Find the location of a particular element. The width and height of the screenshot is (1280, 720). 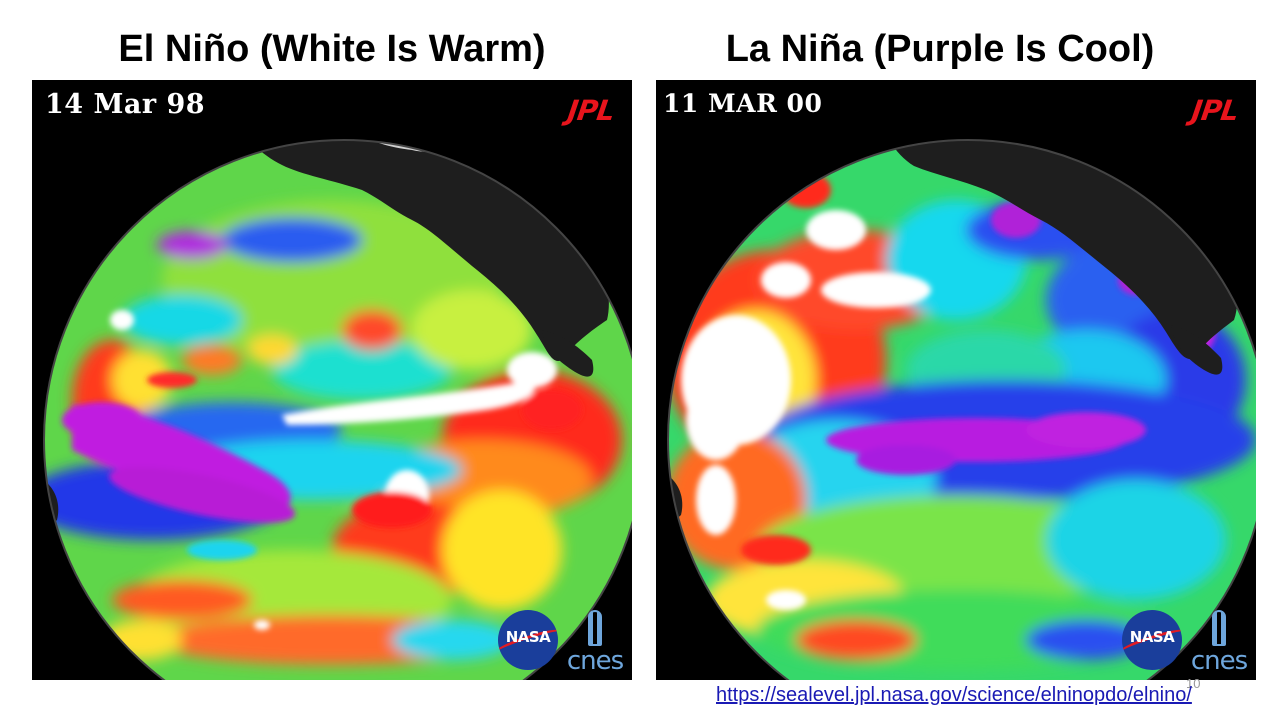

el-nino-date-label: 14 Mar 98 is located at coordinates (125, 104).